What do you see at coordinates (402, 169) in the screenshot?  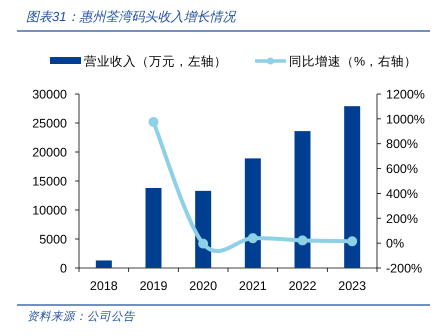 I see `y2-tick-label: 600%` at bounding box center [402, 169].